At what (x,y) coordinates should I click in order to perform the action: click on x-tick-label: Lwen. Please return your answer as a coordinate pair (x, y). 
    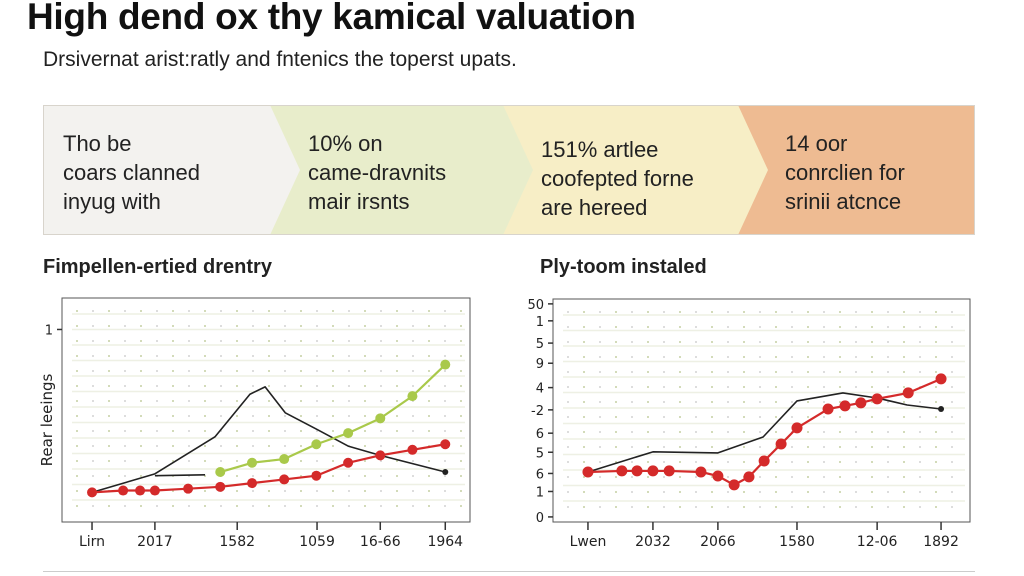
    Looking at the image, I should click on (588, 542).